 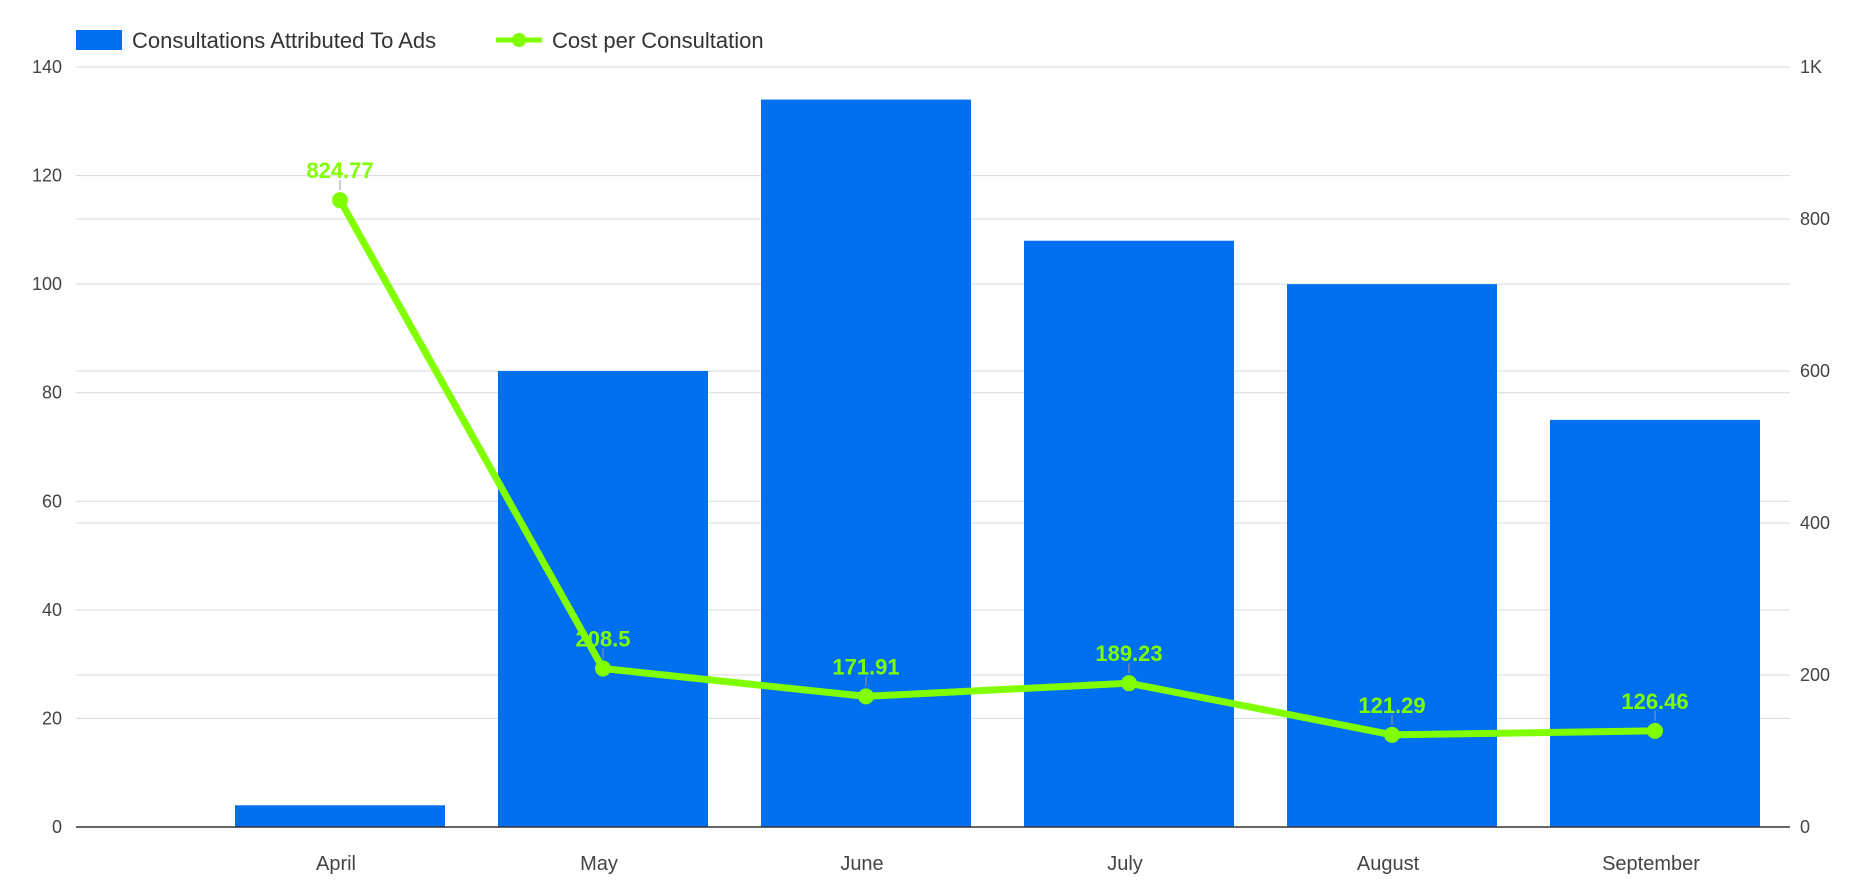 What do you see at coordinates (602, 639) in the screenshot?
I see `data-label-may: 208.5` at bounding box center [602, 639].